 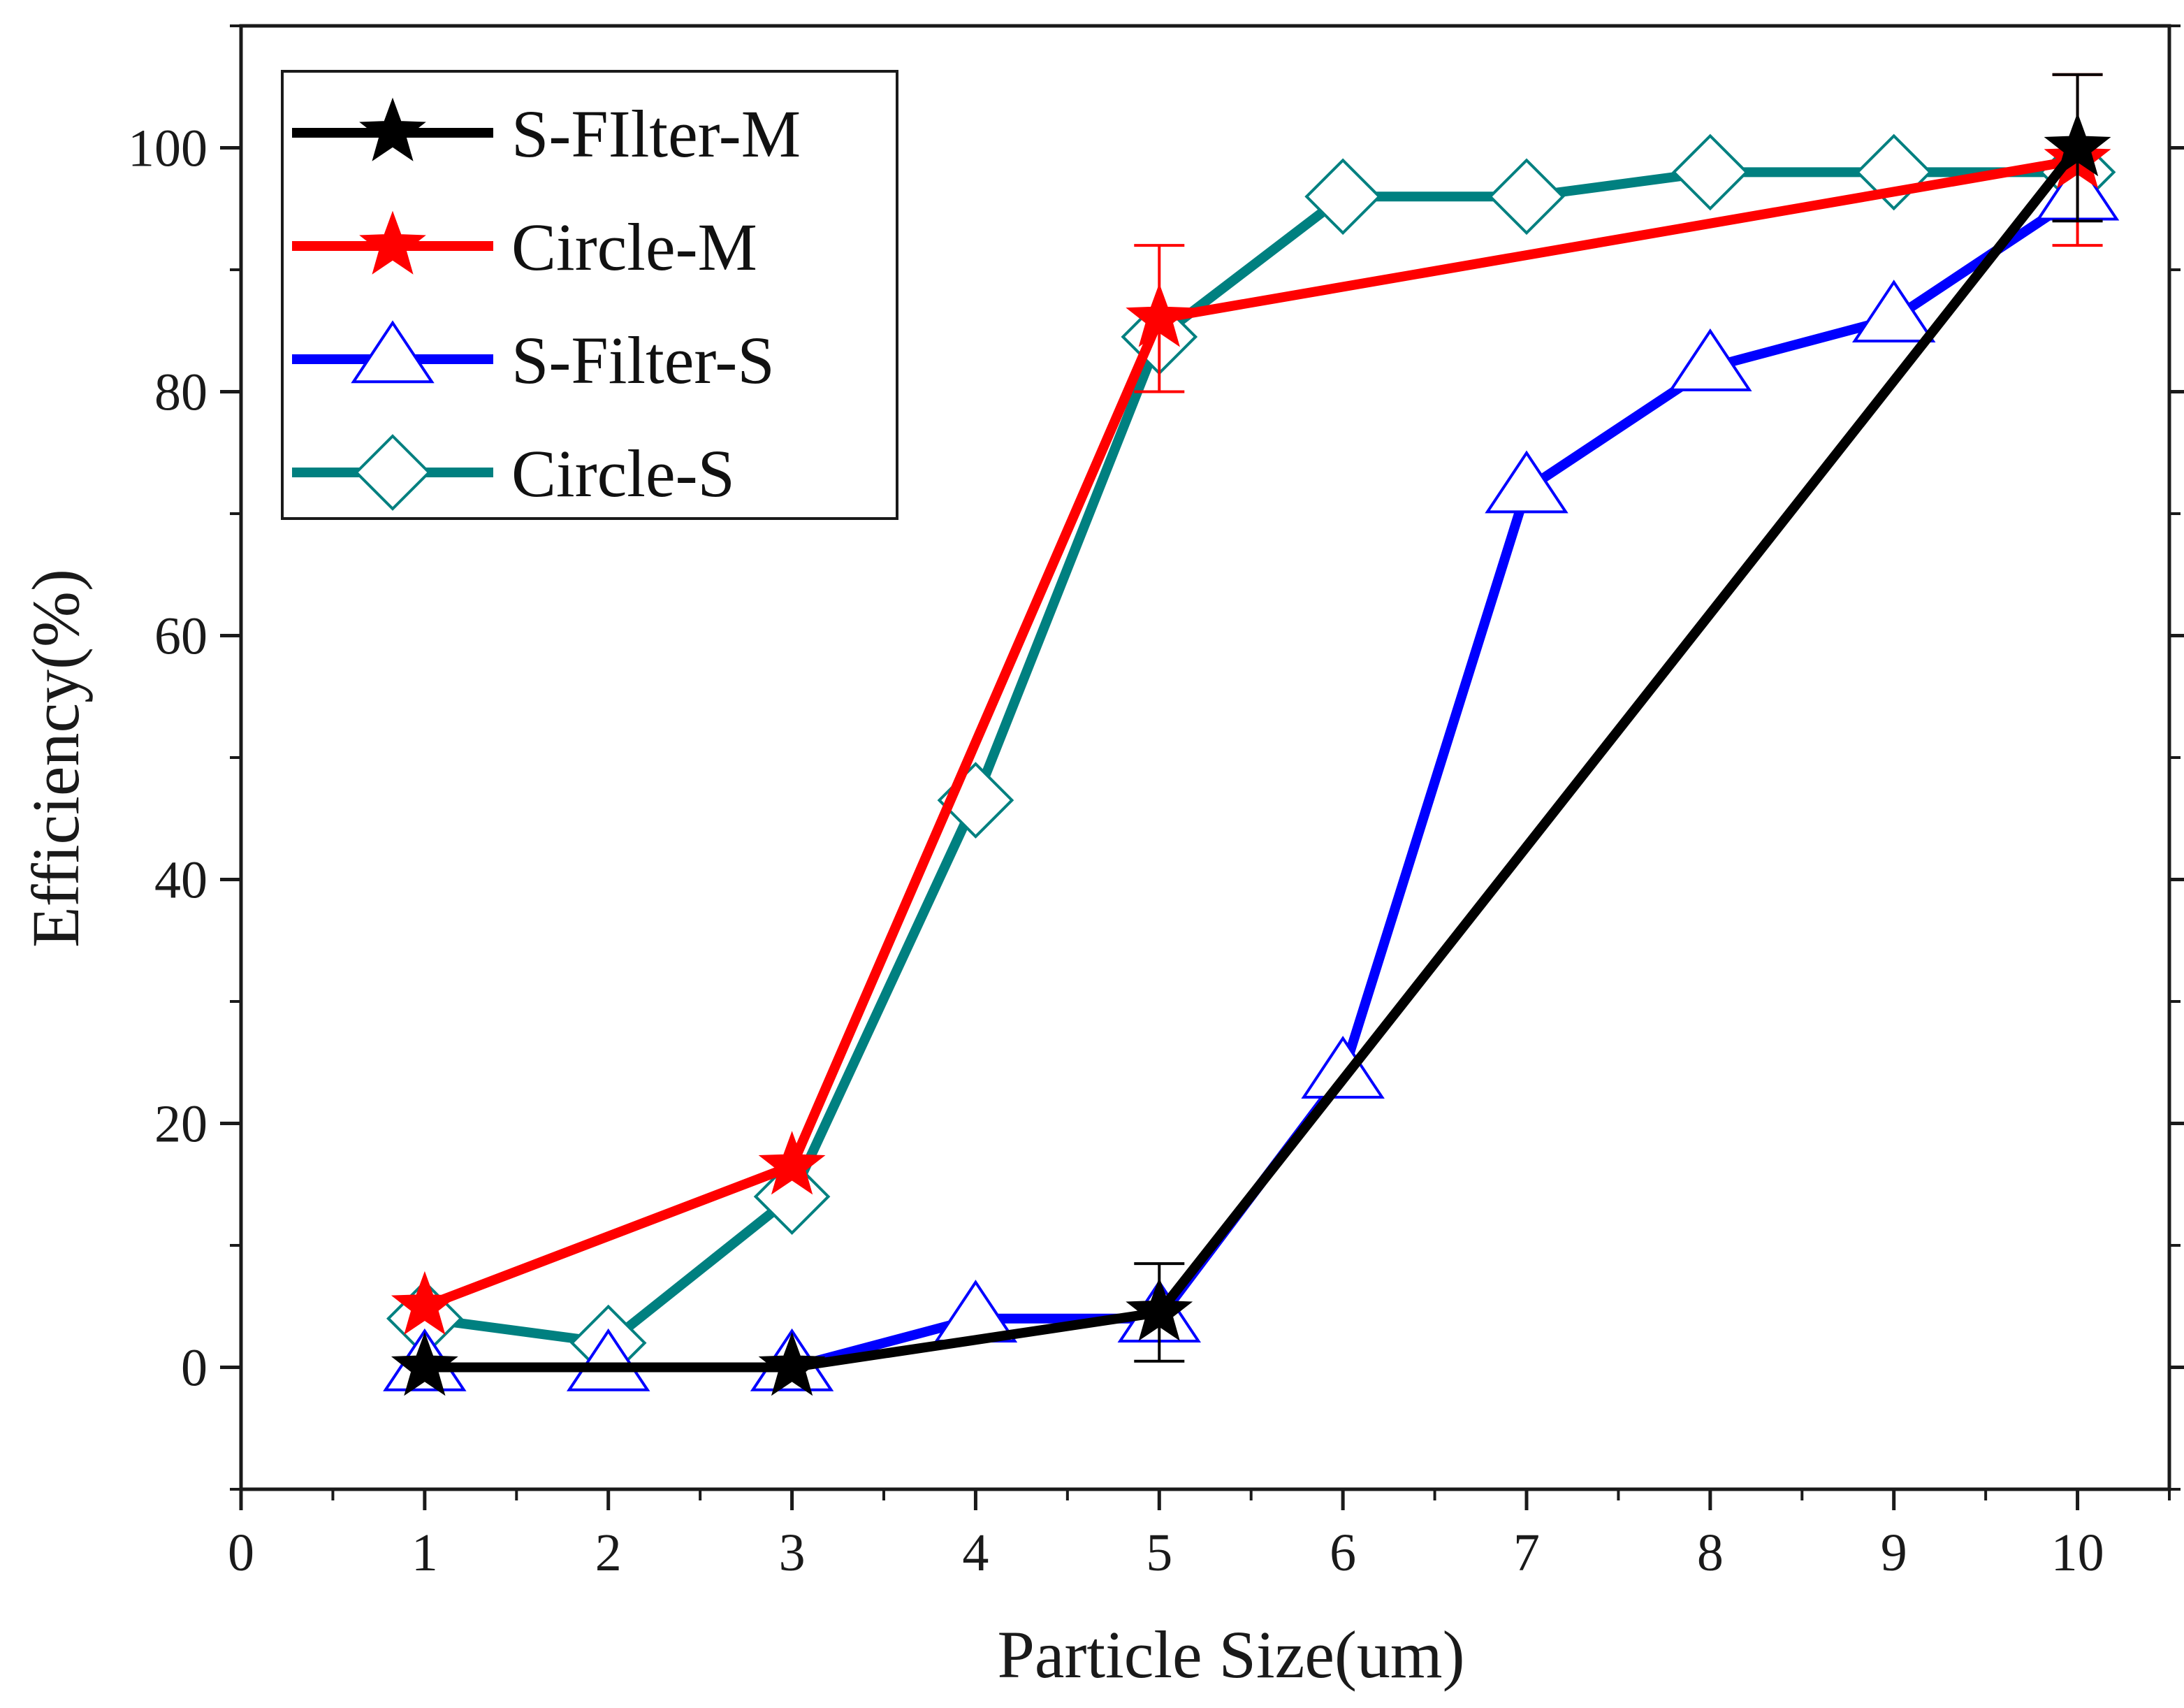 I want to click on legend-marker-s-filter-m, so click(x=392, y=129).